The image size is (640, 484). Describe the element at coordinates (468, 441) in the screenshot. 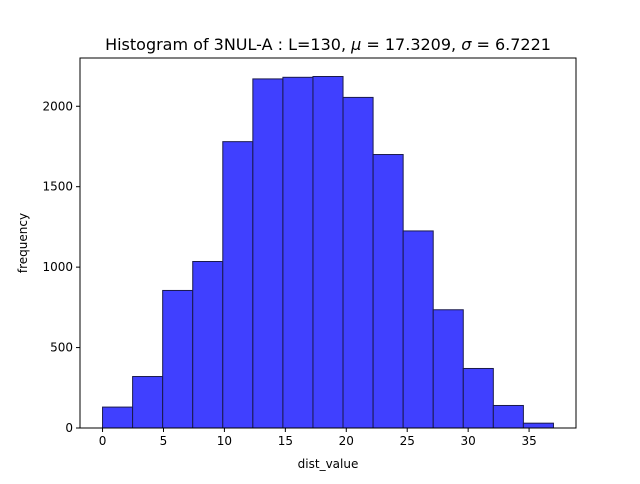

I see `x-tick-label: 30` at that location.